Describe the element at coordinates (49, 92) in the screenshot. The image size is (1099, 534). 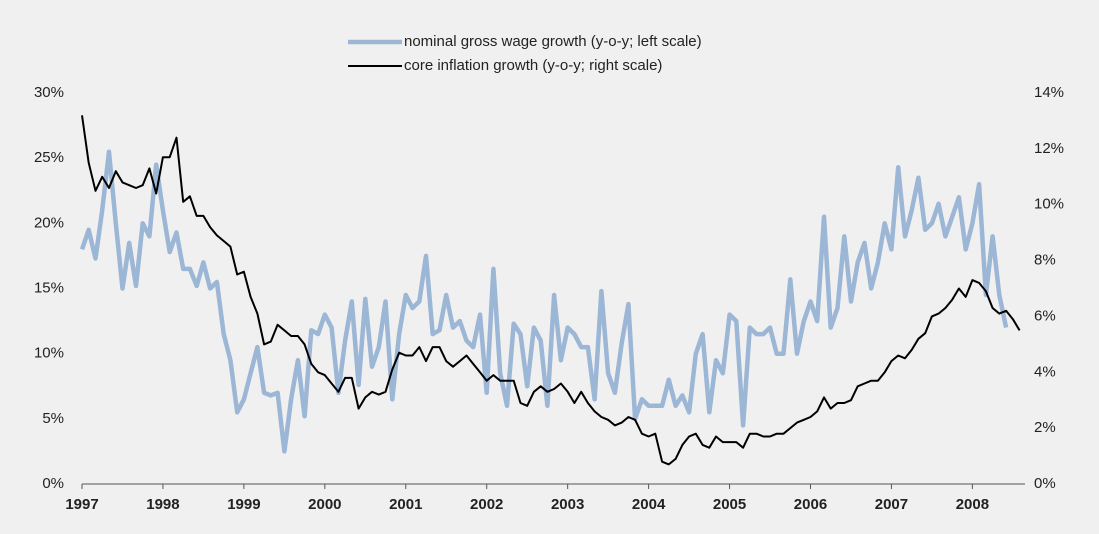
I see `y-tick-label: 30%` at that location.